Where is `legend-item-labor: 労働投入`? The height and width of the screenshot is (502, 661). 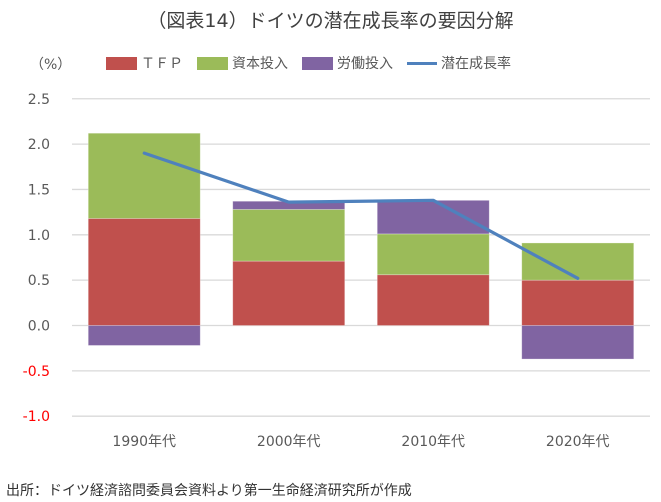 legend-item-labor: 労働投入 is located at coordinates (347, 63).